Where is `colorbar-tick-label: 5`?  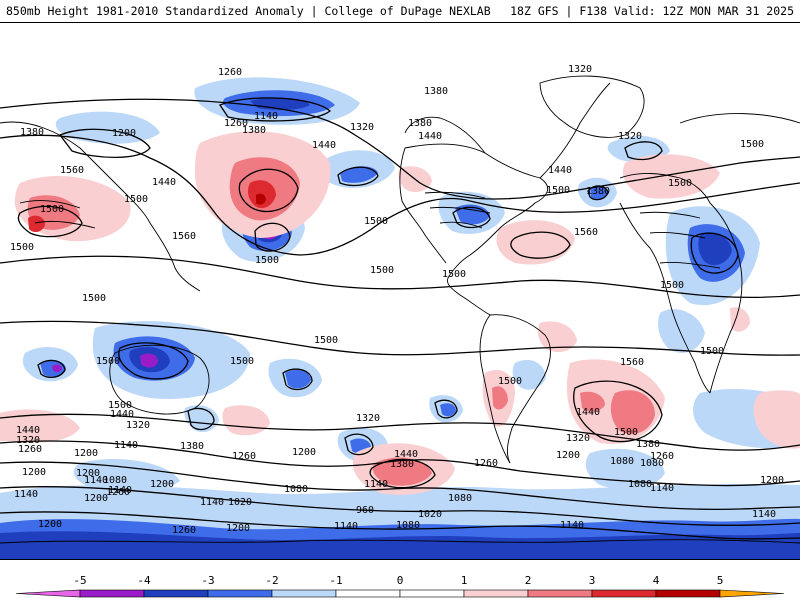 colorbar-tick-label: 5 is located at coordinates (720, 580).